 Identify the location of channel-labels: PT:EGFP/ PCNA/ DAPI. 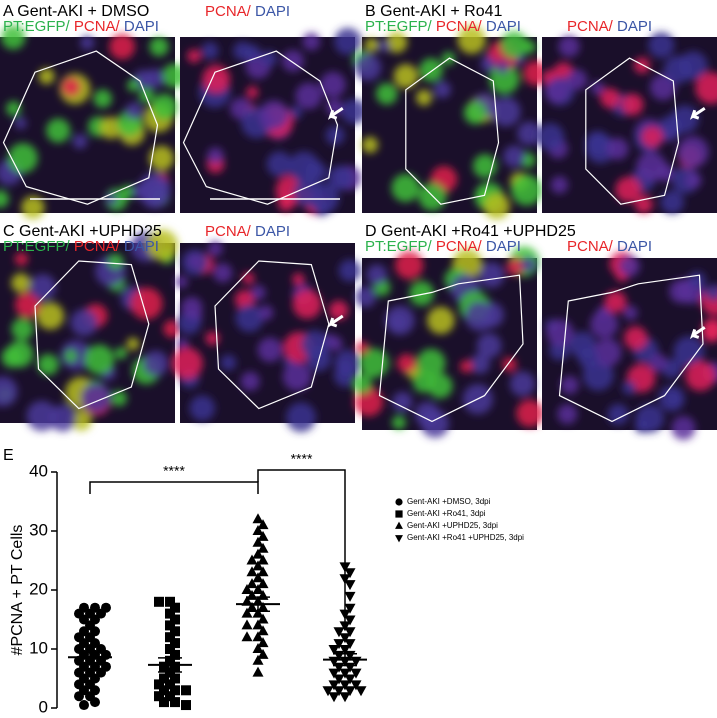
(81, 246).